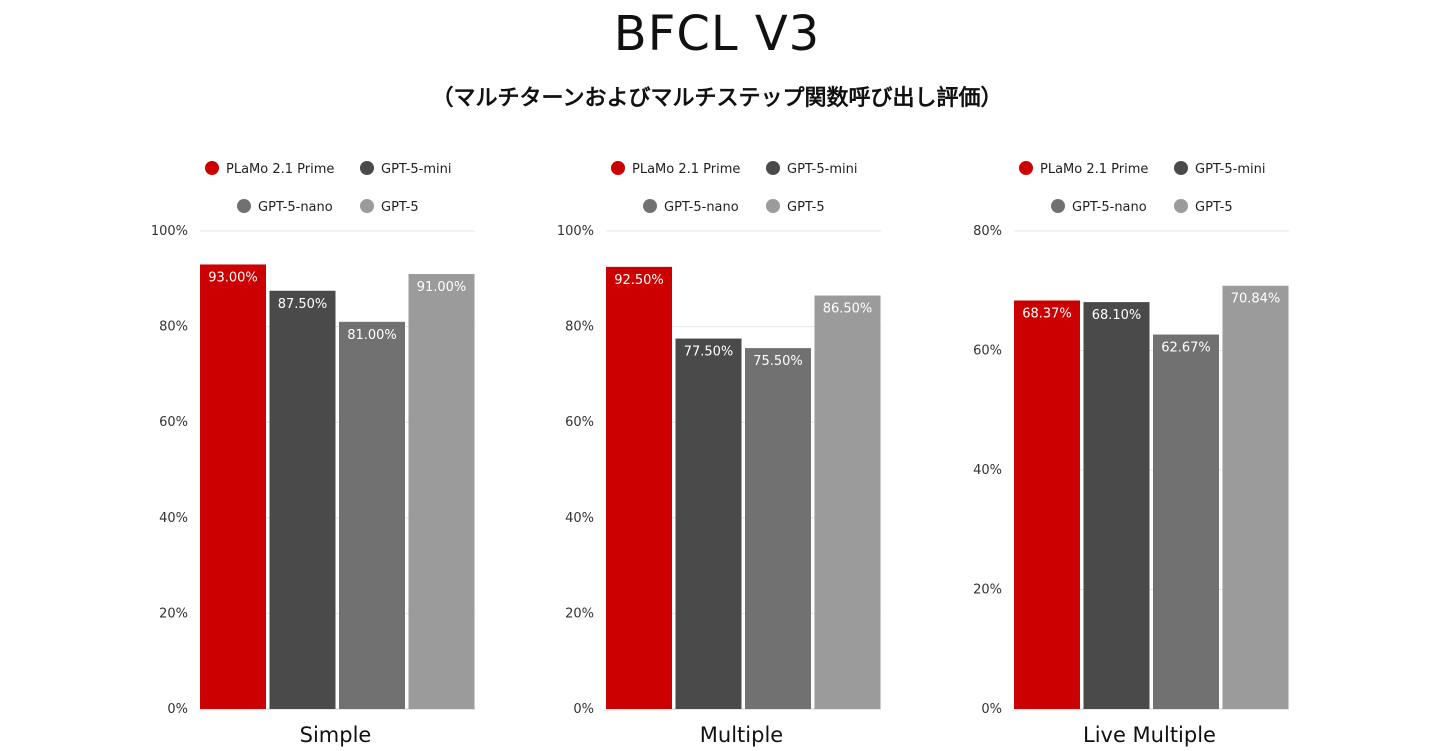 The image size is (1434, 751). What do you see at coordinates (1256, 299) in the screenshot?
I see `data-label: 70.84%` at bounding box center [1256, 299].